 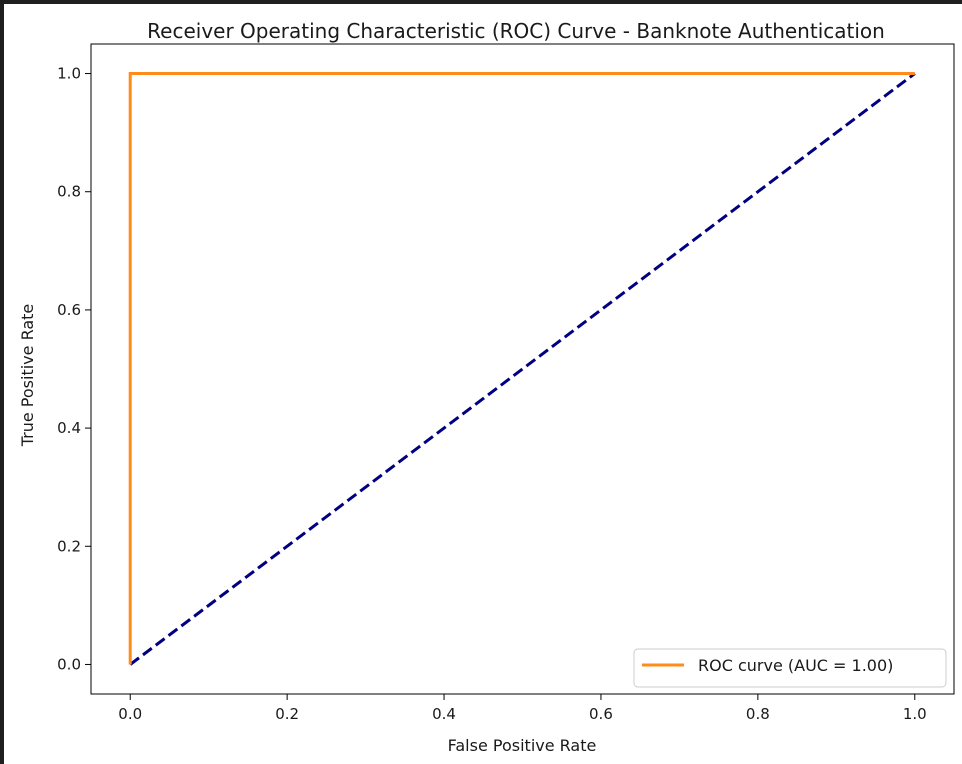 I want to click on x-tick-label: 0.8, so click(x=758, y=714).